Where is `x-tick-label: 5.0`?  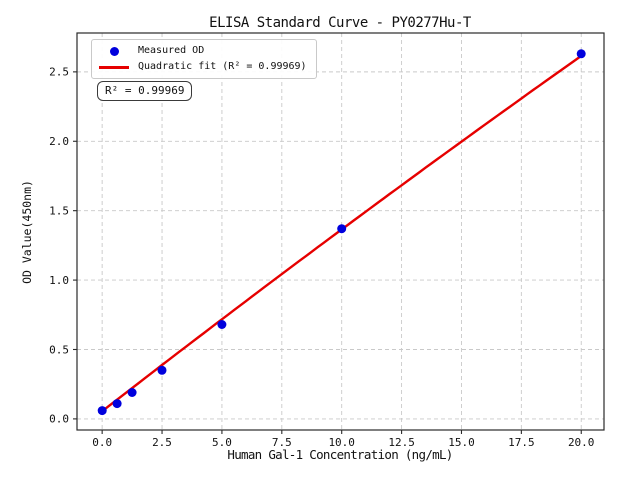 x-tick-label: 5.0 is located at coordinates (222, 442).